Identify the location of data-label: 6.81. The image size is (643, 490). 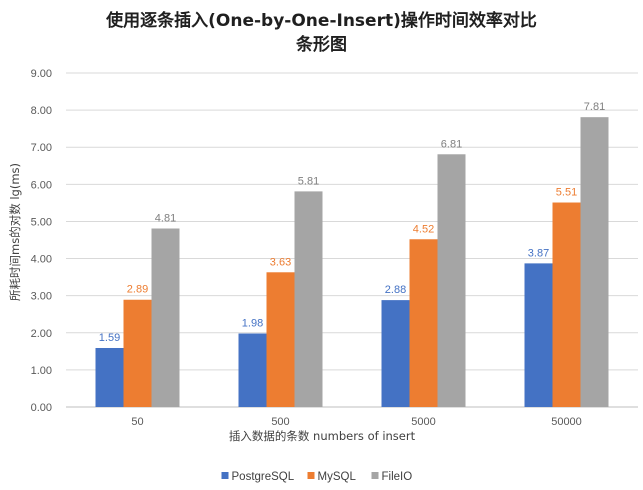
(451, 144).